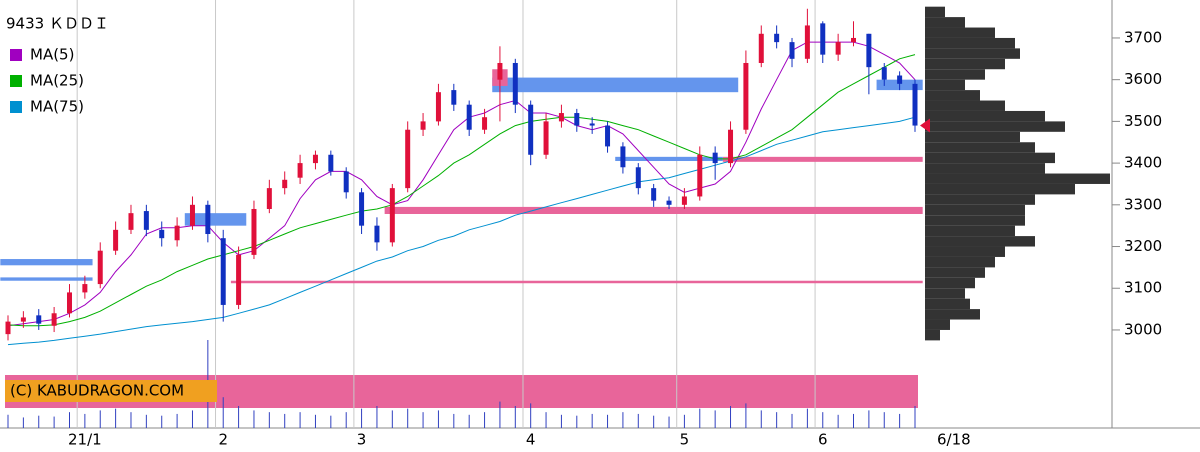 Image resolution: width=1200 pixels, height=452 pixels. Describe the element at coordinates (97, 391) in the screenshot. I see `watermark: (C) KABUDRAGON.COM` at that location.